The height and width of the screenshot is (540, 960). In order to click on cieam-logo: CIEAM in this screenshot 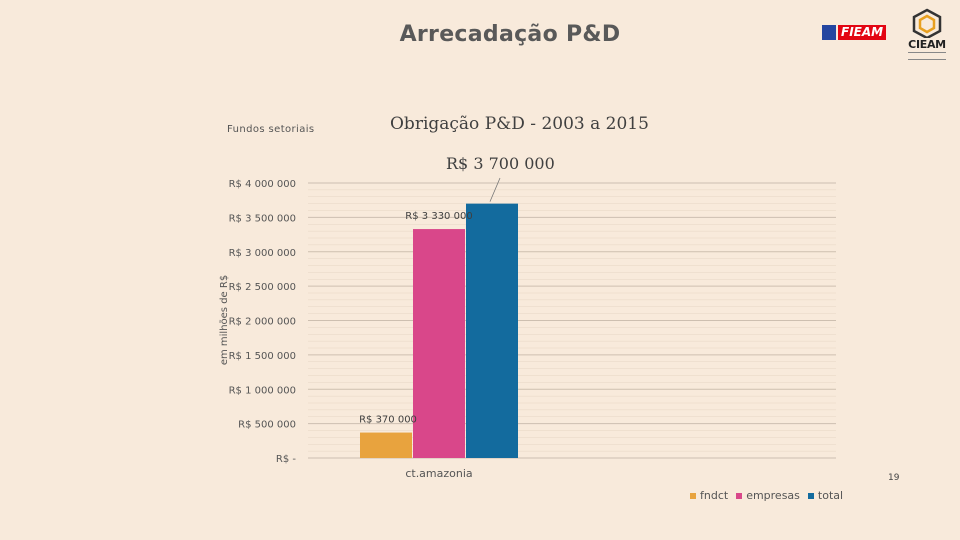, I will do `click(927, 34)`.